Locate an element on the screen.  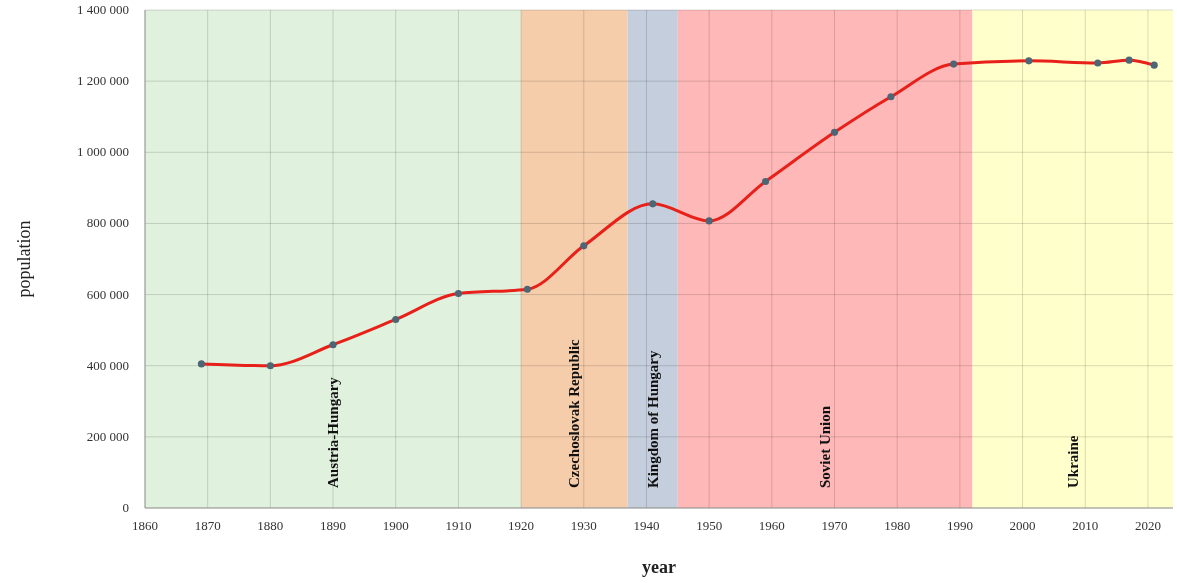
x-tick-label: 1960 is located at coordinates (771, 525).